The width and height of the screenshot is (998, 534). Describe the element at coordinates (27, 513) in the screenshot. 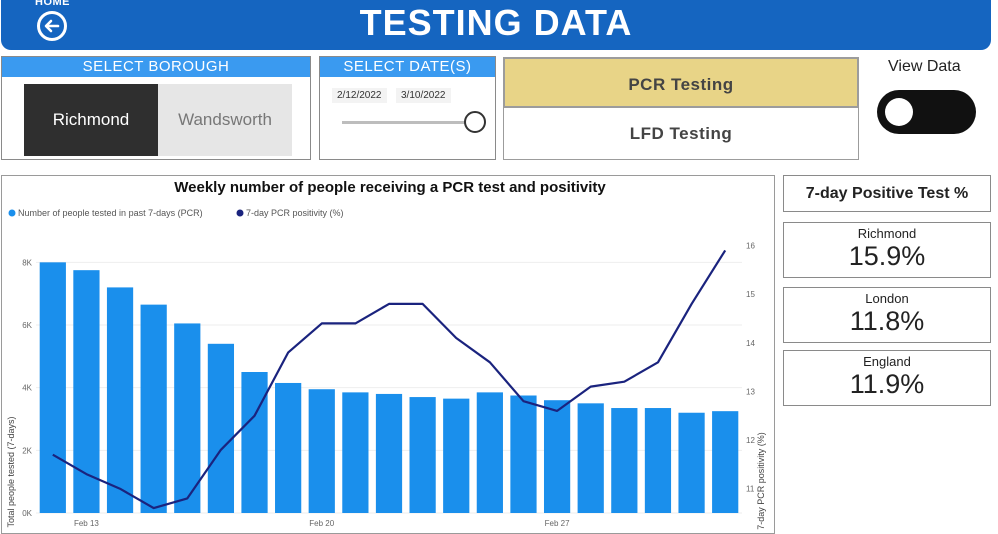

I see `y-tick-label: 0K` at that location.